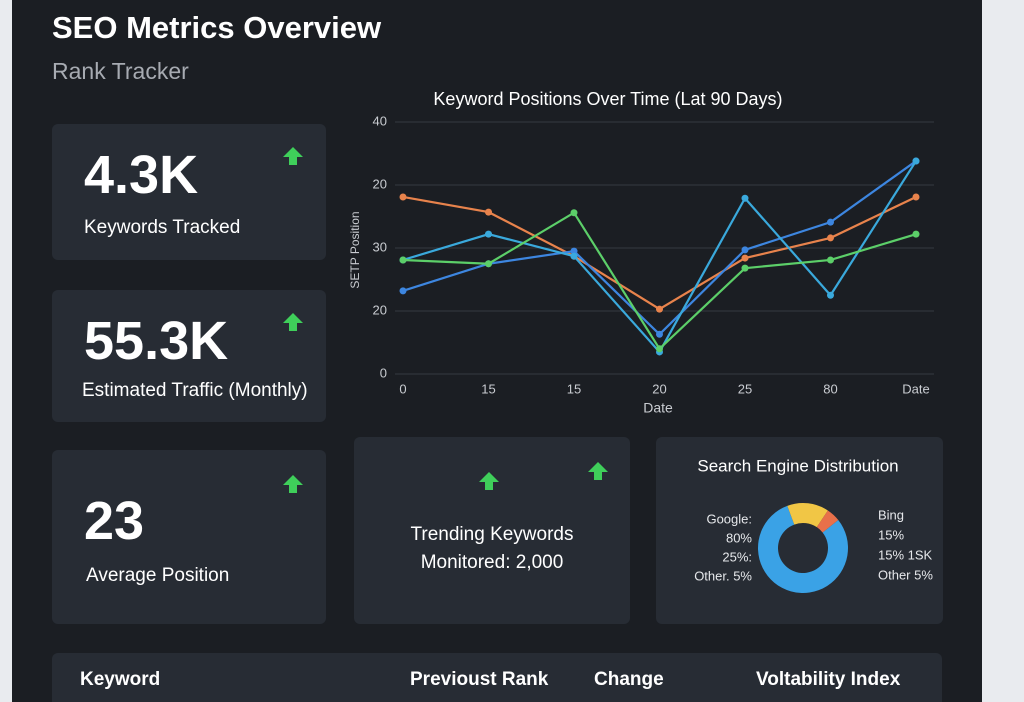 This screenshot has width=1024, height=702. Describe the element at coordinates (156, 341) in the screenshot. I see `kpi-value: 55.3K` at that location.